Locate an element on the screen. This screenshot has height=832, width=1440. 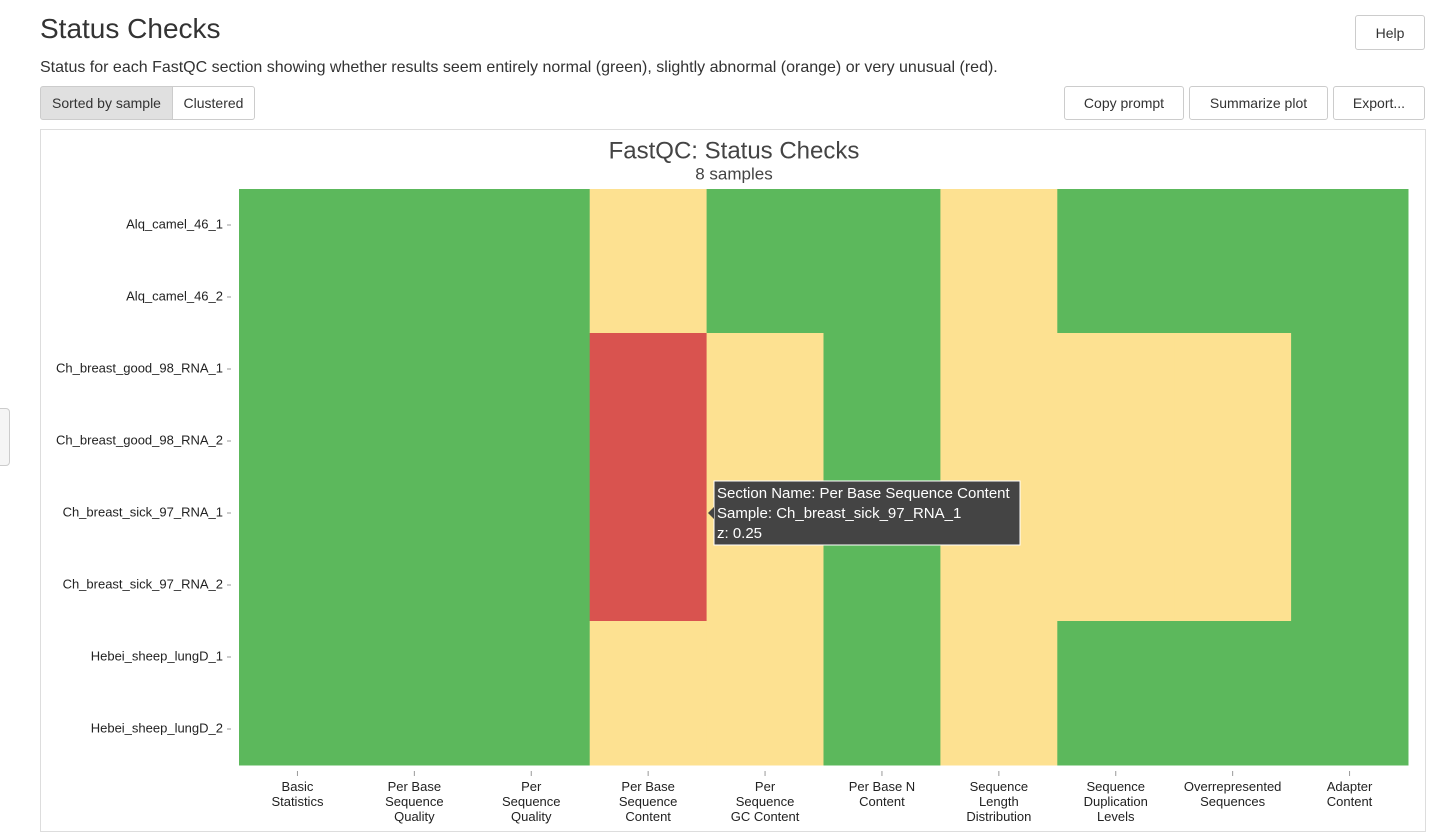
y-tick-label: Ch_breast_good_98_RNA_2 is located at coordinates (139, 439).